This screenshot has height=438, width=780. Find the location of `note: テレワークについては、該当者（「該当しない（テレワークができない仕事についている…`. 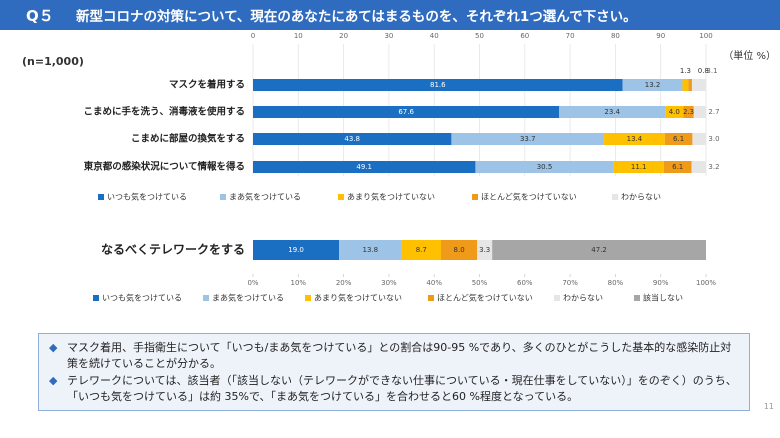

note: テレワークについては、該当者（「該当しない（テレワークができない仕事についている… is located at coordinates (394, 389).